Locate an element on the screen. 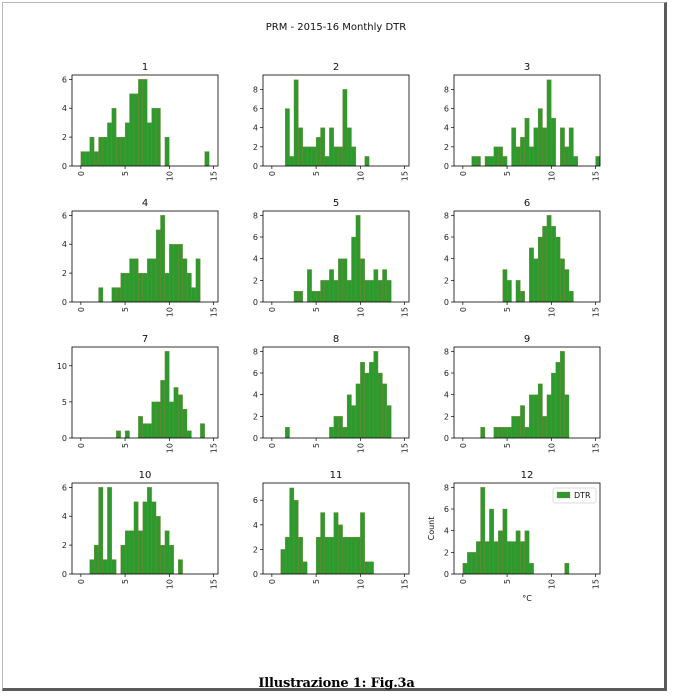  y-tick-label: 10 is located at coordinates (62, 366).